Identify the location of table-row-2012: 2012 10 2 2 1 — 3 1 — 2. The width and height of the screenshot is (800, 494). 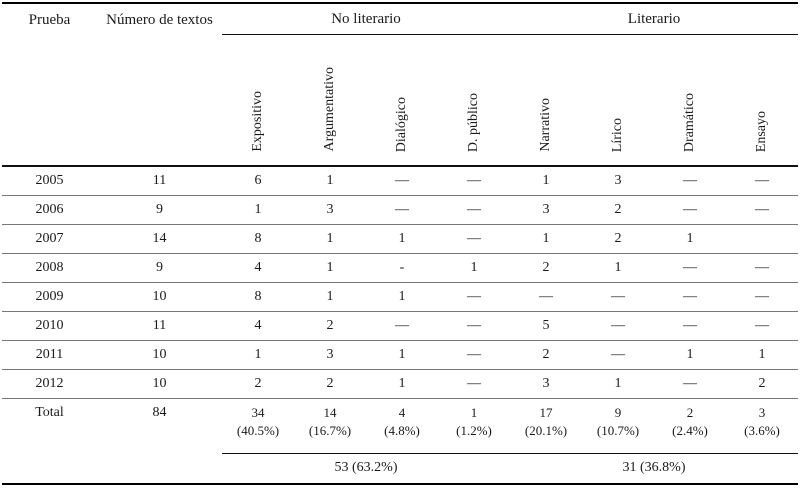
(400, 384).